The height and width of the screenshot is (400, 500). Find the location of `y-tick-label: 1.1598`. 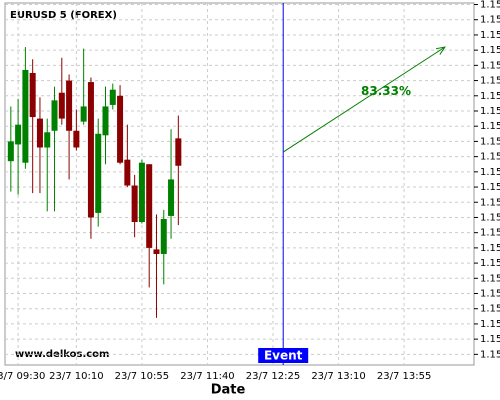

y-tick-label: 1.1598 is located at coordinates (490, 5).